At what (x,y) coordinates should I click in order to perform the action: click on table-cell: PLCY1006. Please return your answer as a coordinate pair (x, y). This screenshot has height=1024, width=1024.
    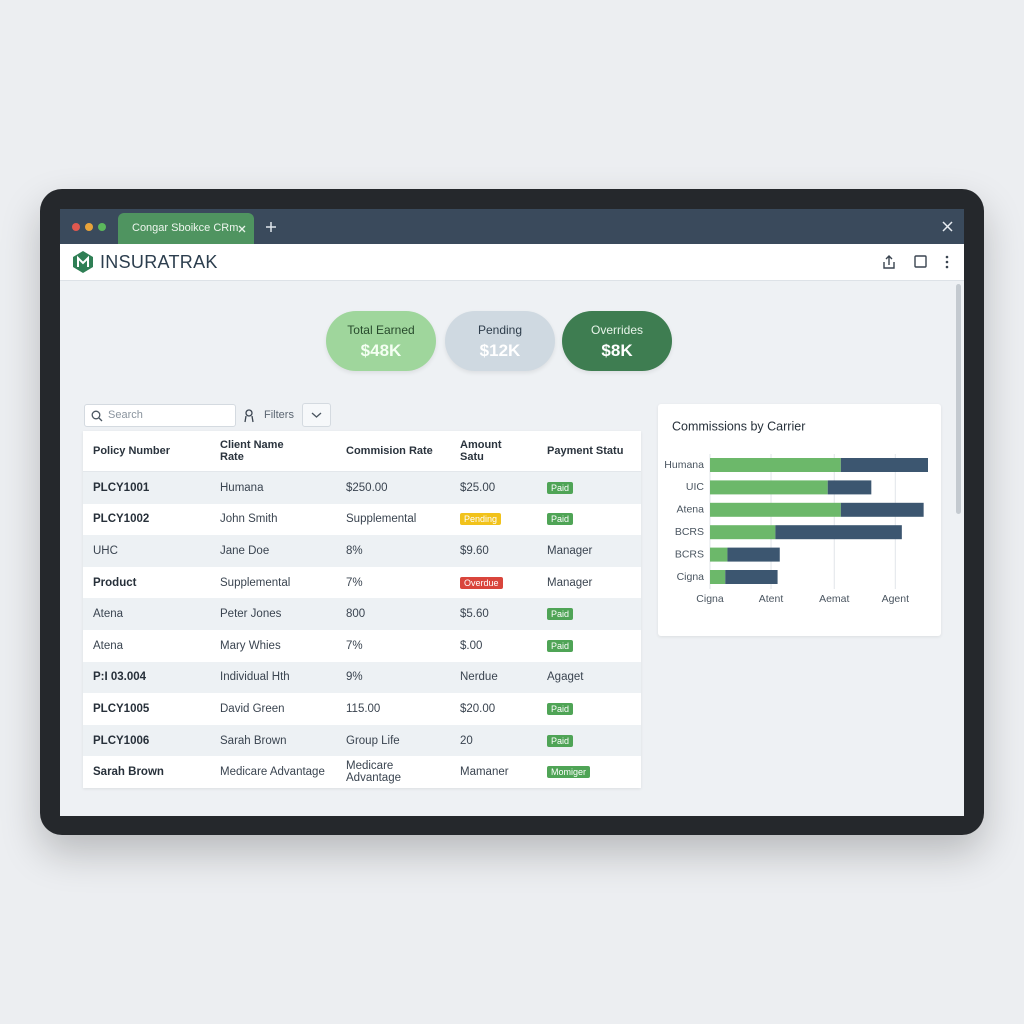
    Looking at the image, I should click on (121, 740).